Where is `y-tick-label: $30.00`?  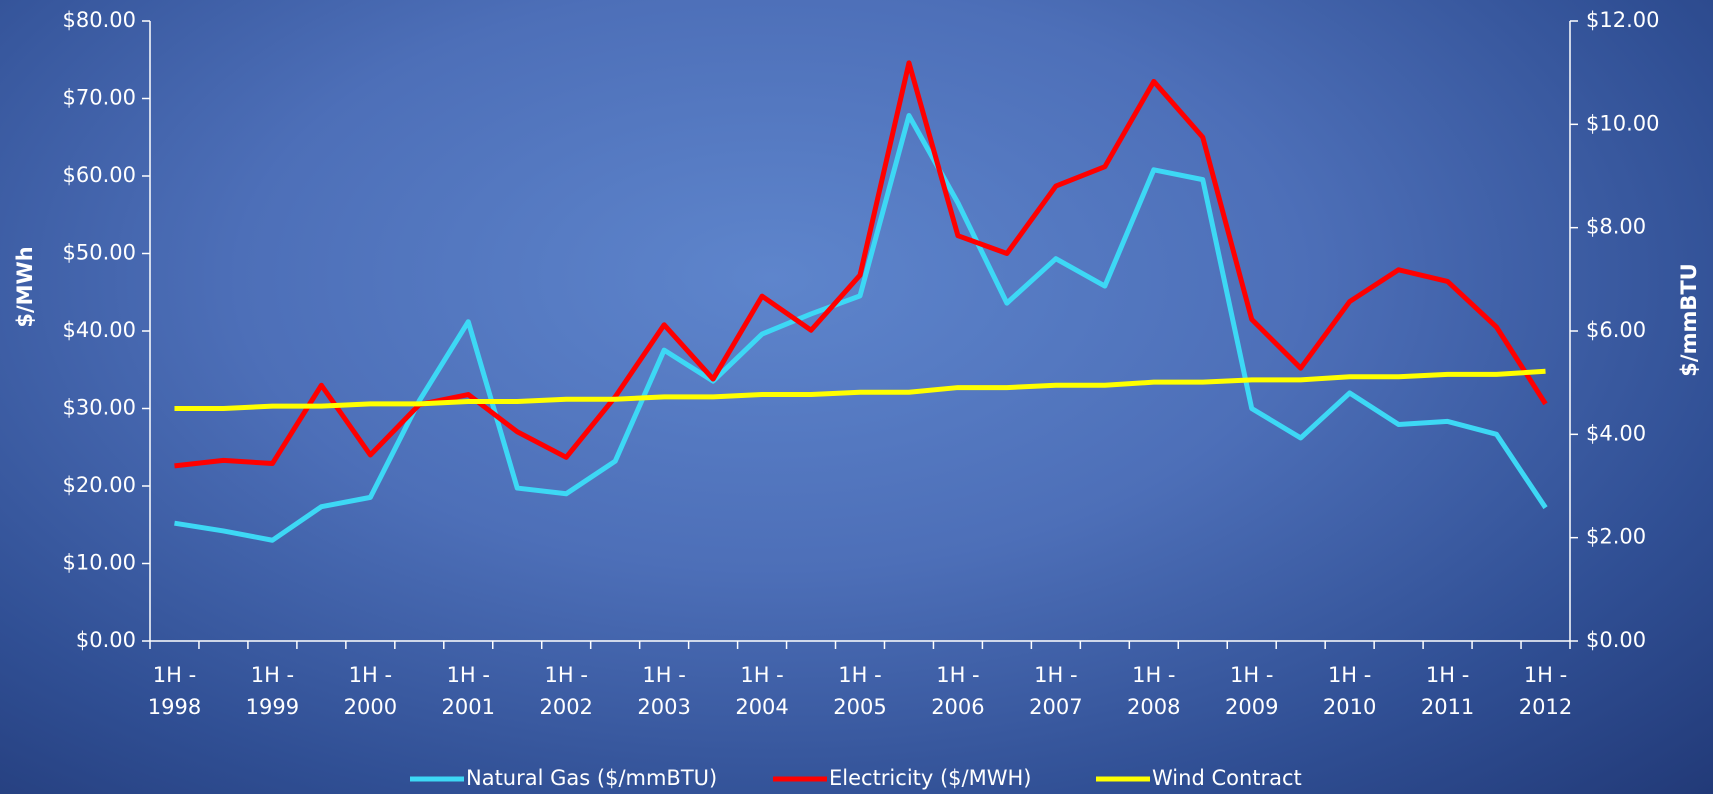
y-tick-label: $30.00 is located at coordinates (99, 408).